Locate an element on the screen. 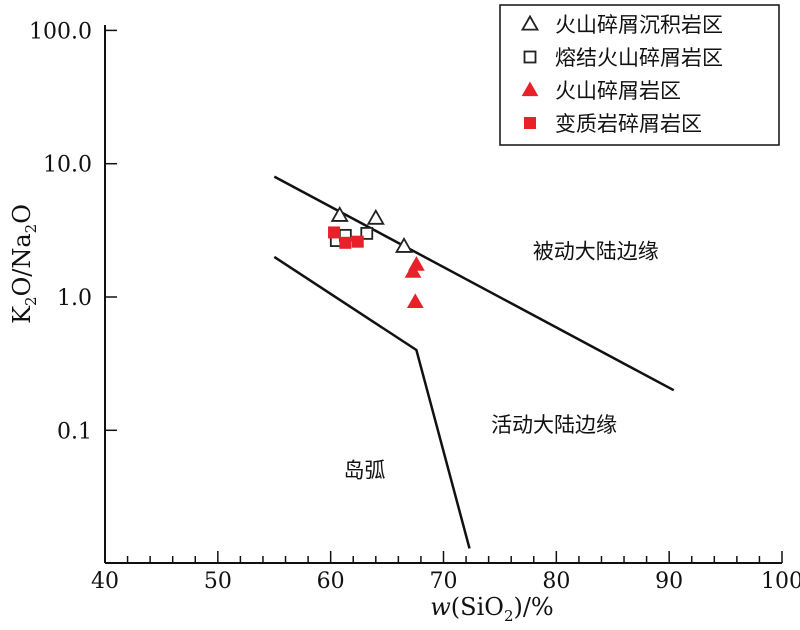 The image size is (800, 630). x-tick-label: 90 is located at coordinates (669, 581).